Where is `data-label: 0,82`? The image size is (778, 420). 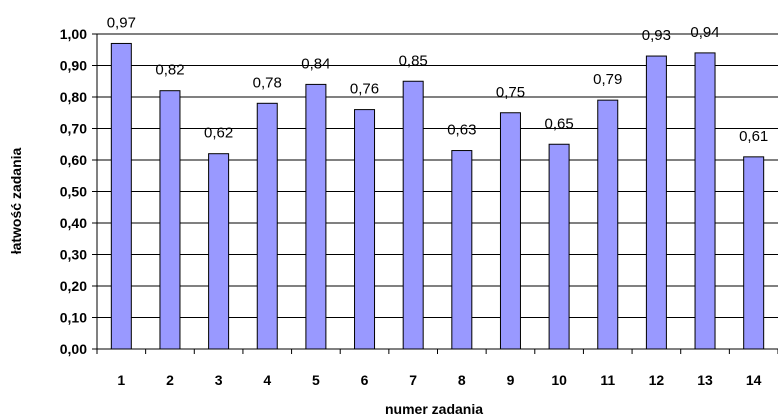 data-label: 0,82 is located at coordinates (169, 70).